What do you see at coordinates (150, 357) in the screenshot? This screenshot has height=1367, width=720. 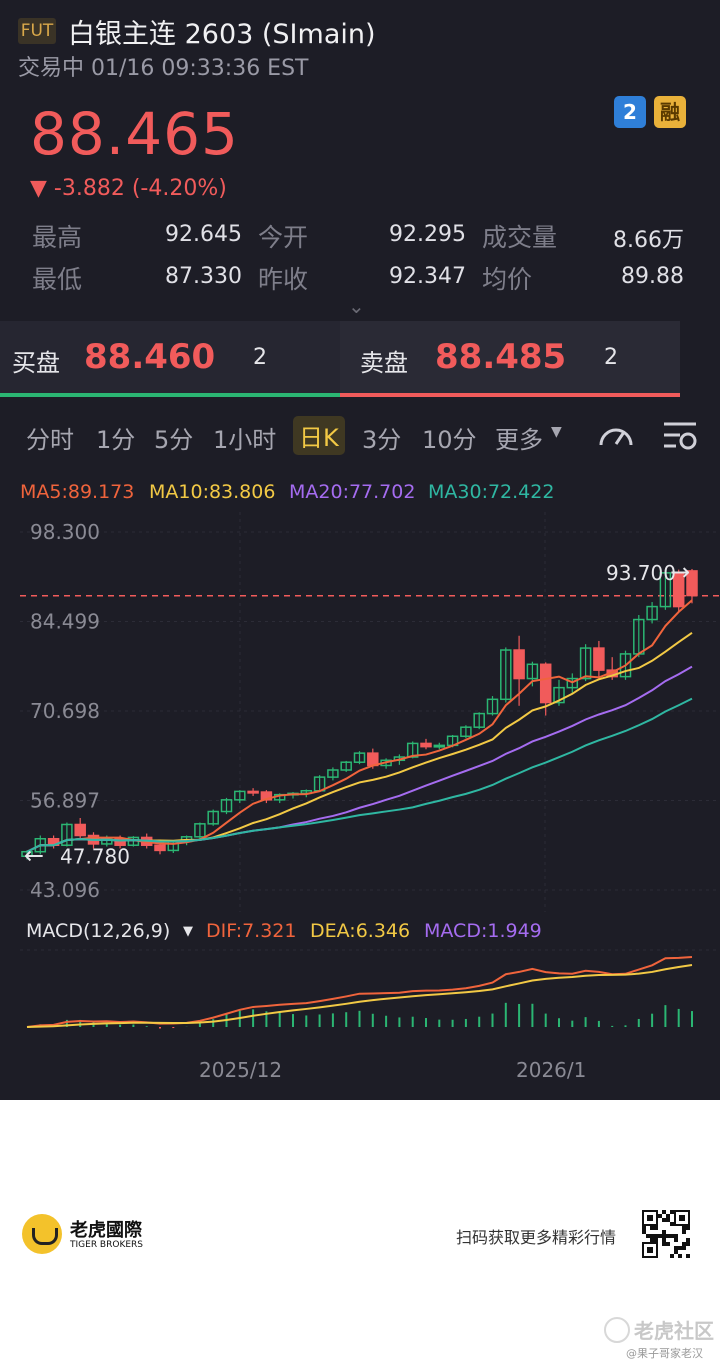 I see `bid-price: 88.460` at bounding box center [150, 357].